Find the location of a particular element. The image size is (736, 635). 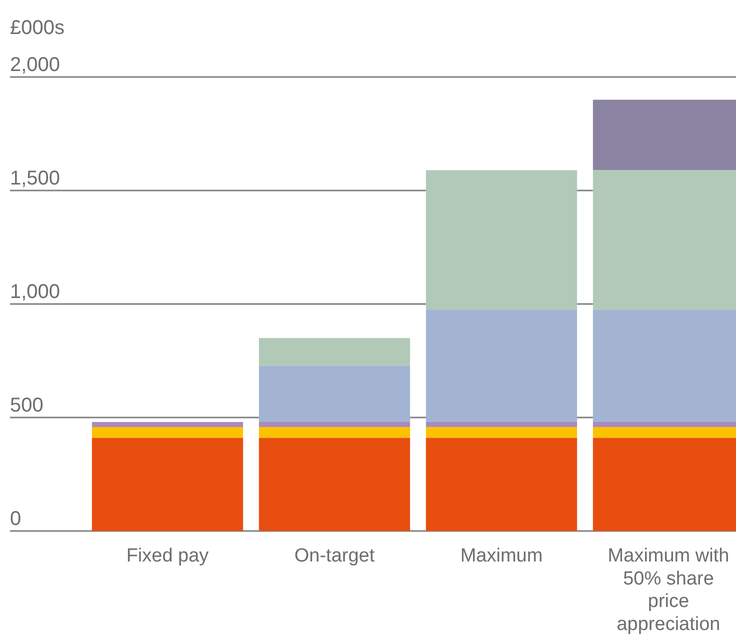

x-tick-label: On-target is located at coordinates (335, 556).